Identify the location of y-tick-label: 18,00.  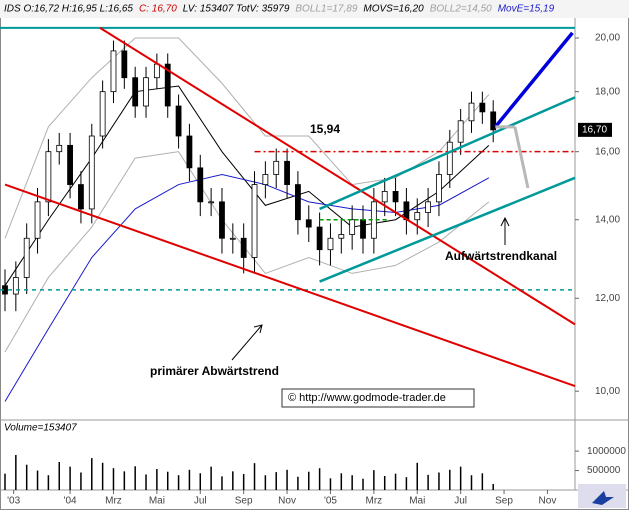
(607, 91).